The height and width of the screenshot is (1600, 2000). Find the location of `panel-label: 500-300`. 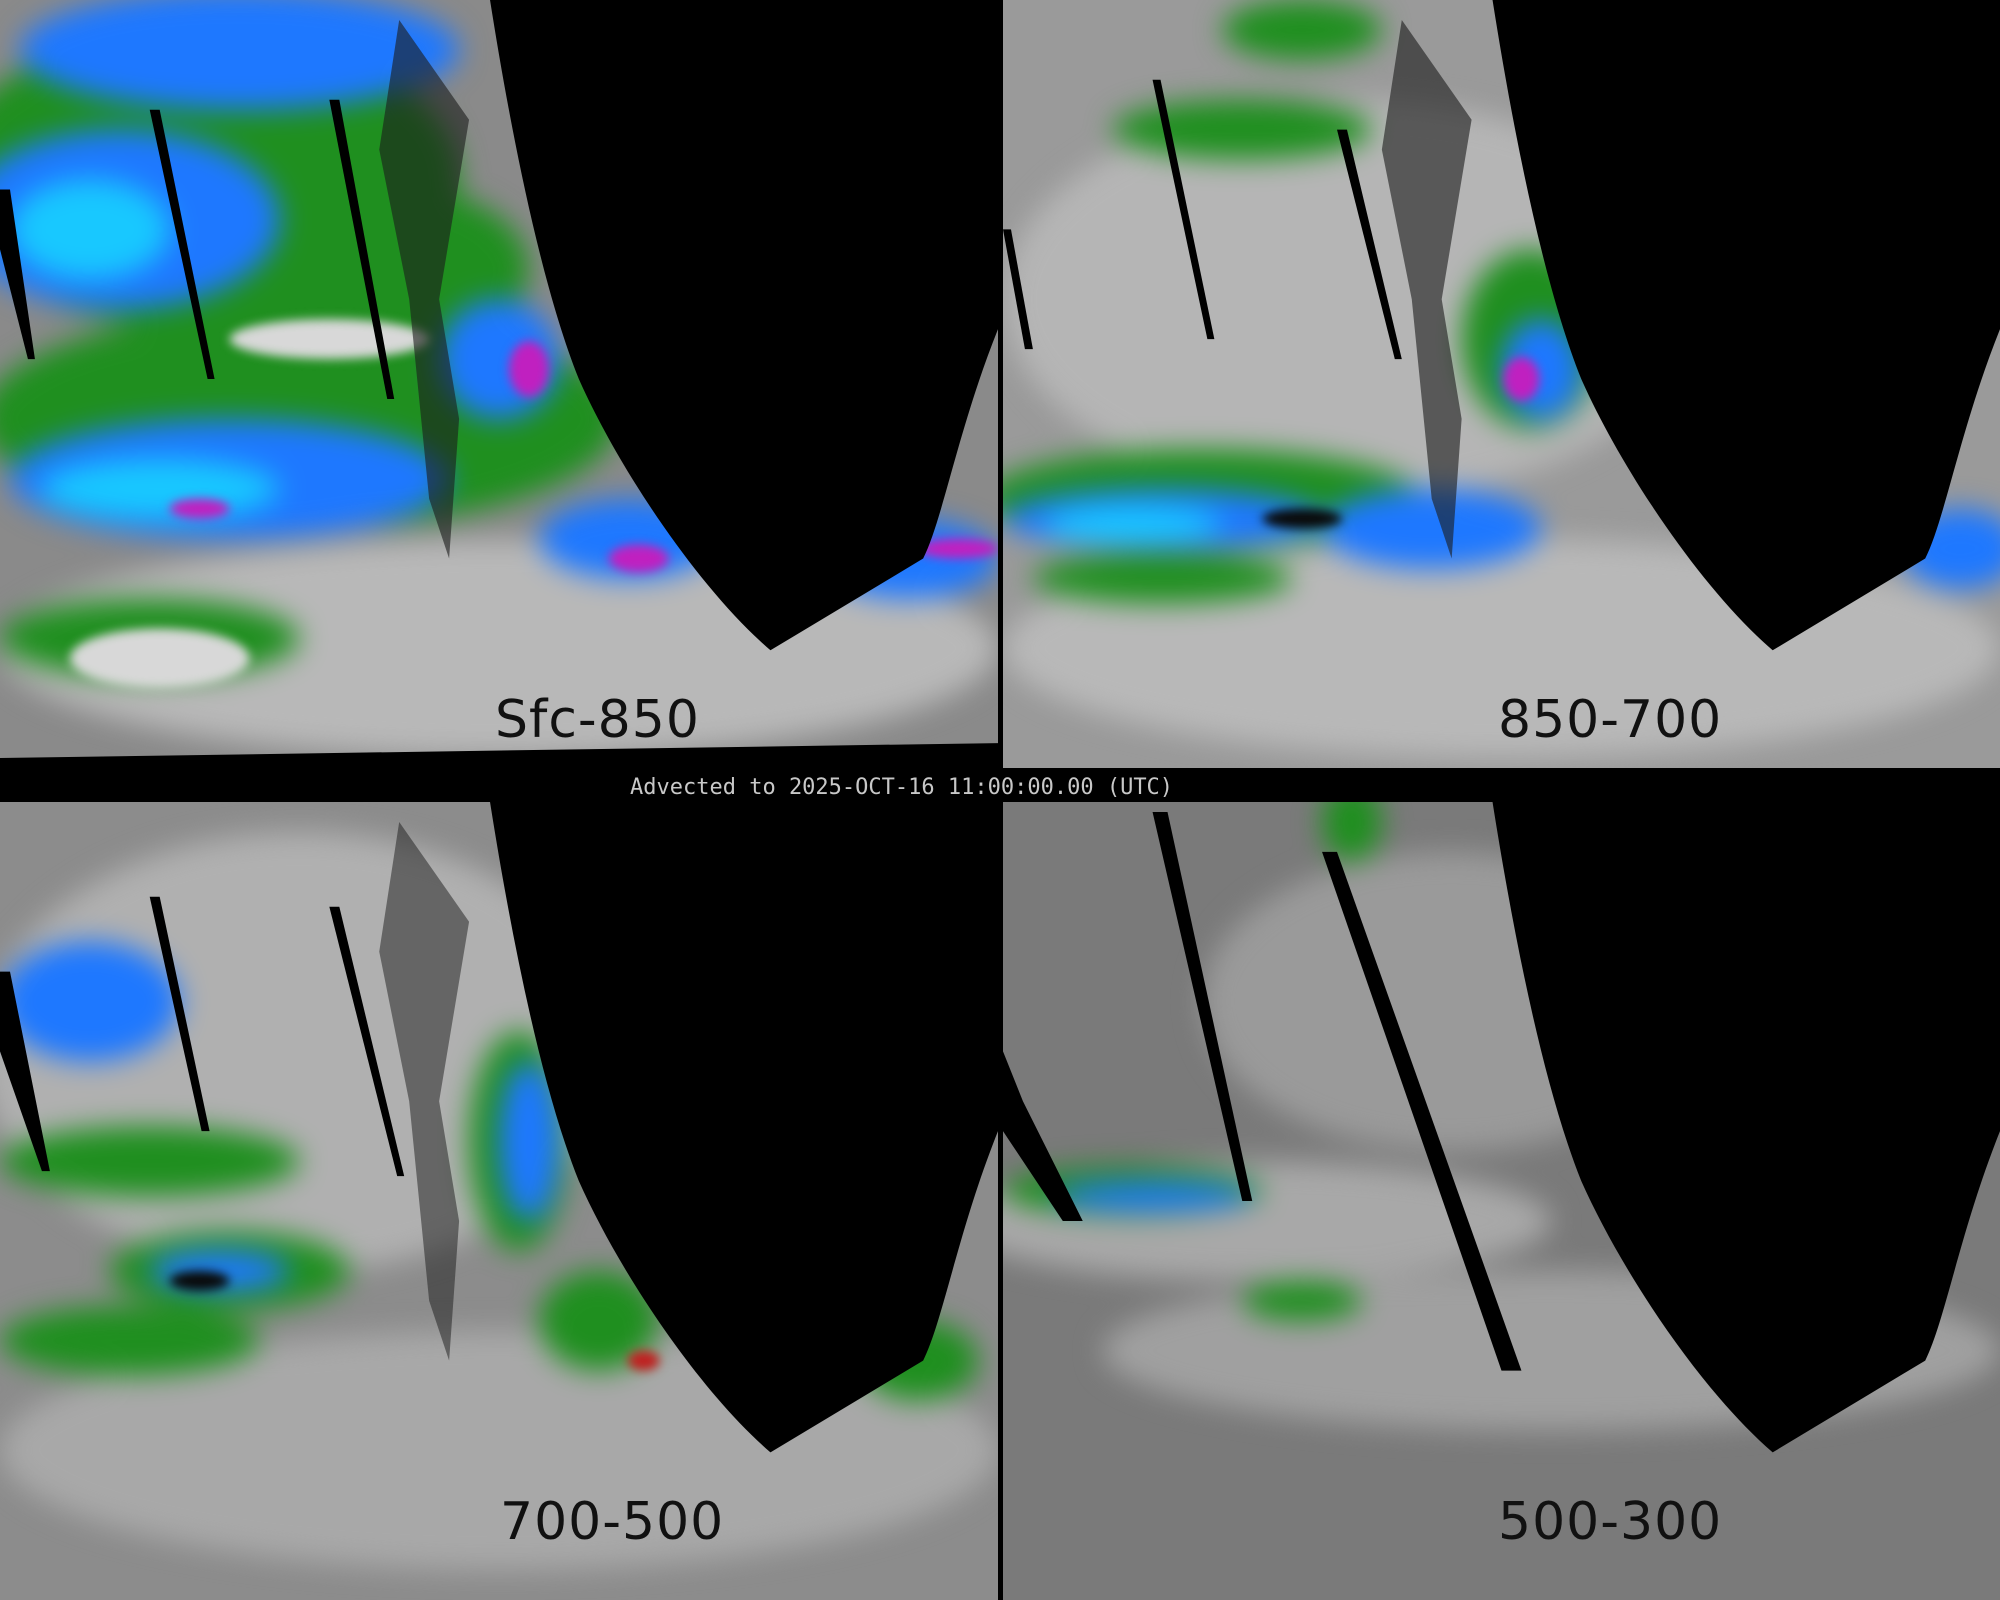

panel-label: 500-300 is located at coordinates (1610, 1522).